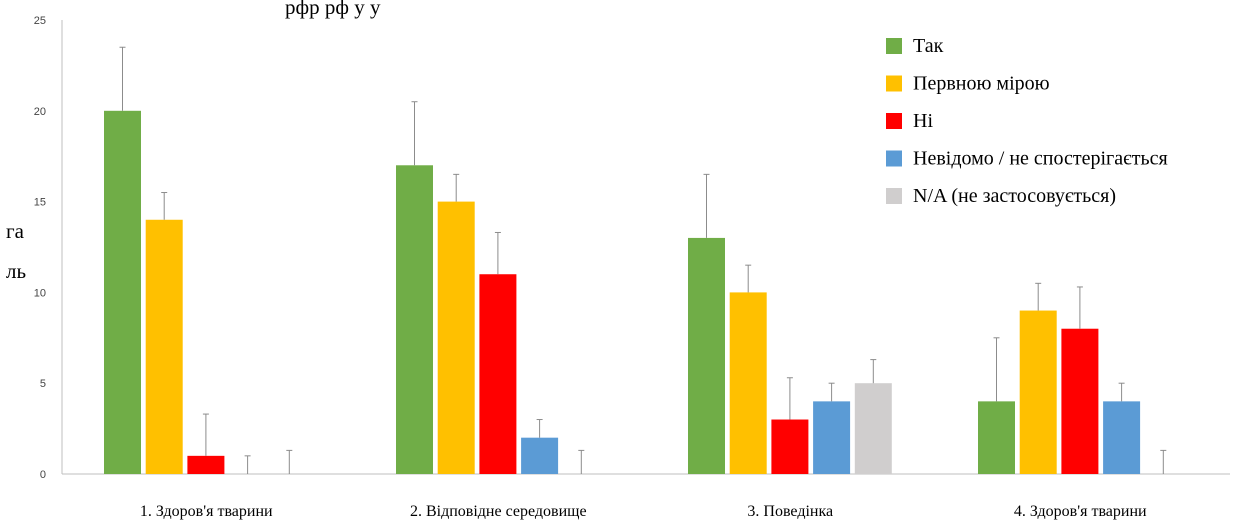 Image resolution: width=1254 pixels, height=520 pixels. I want to click on y-tick-label: 15, so click(40, 203).